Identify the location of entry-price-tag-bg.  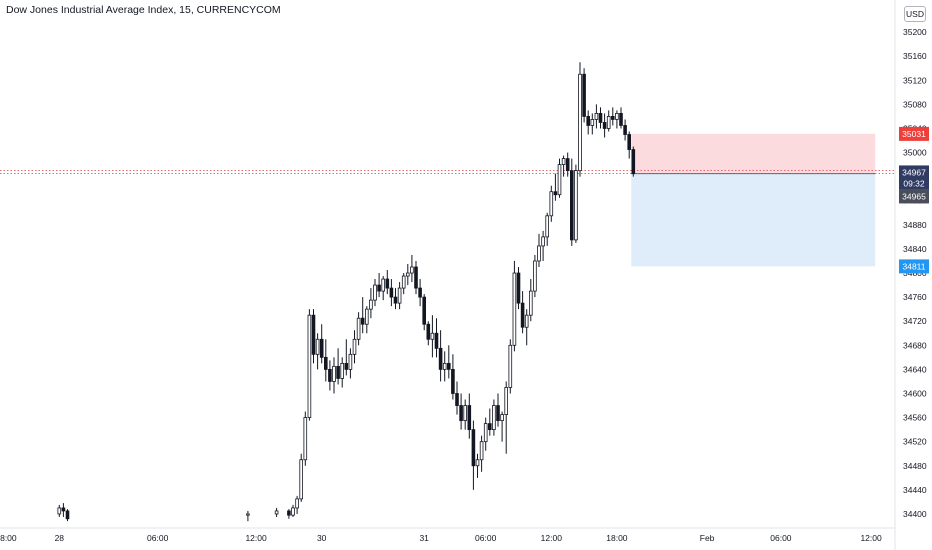
(914, 196).